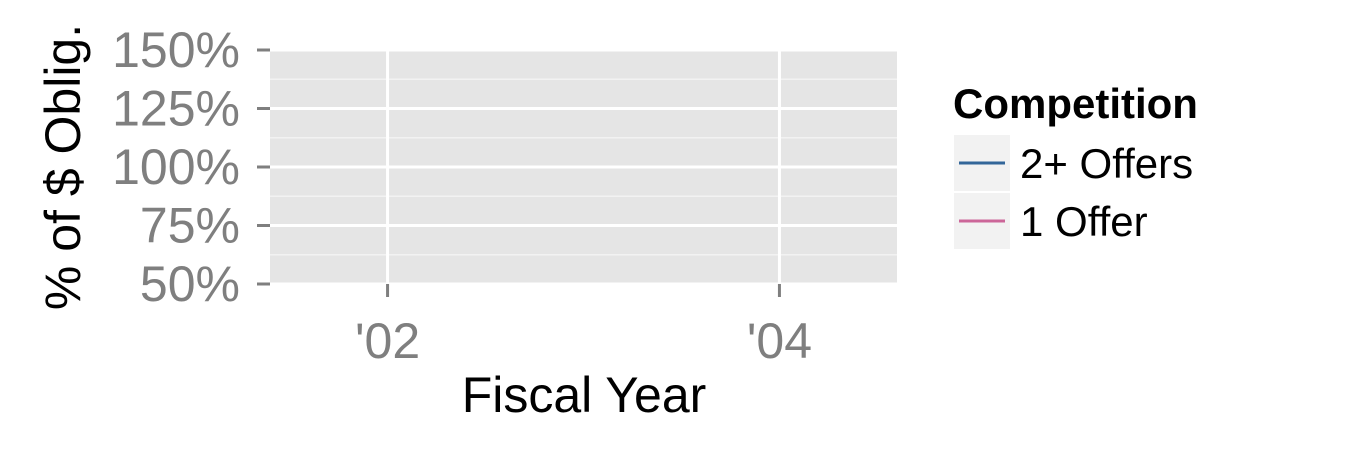  I want to click on y-axis: 50%75%100%125%150%, so click(191, 167).